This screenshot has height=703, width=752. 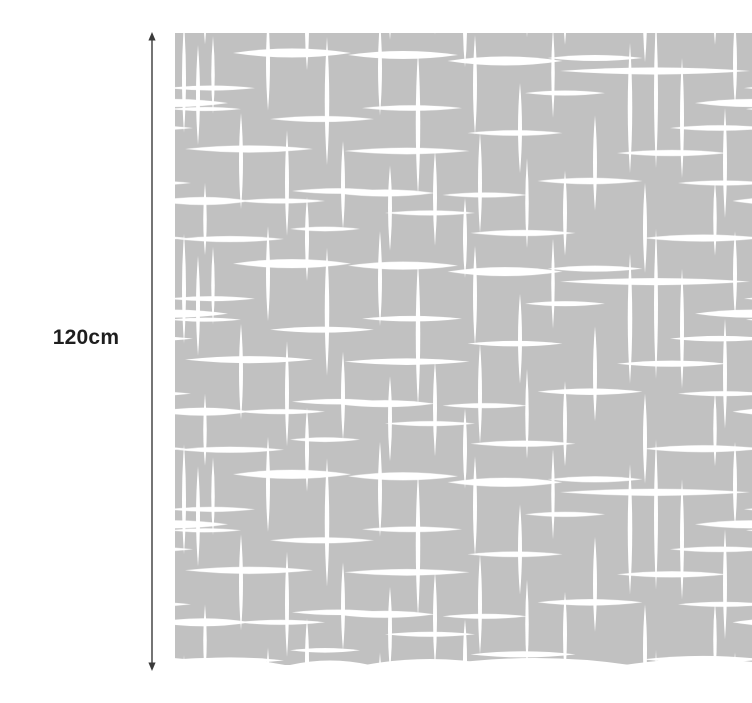 What do you see at coordinates (152, 351) in the screenshot?
I see `vertical-dimension-arrow` at bounding box center [152, 351].